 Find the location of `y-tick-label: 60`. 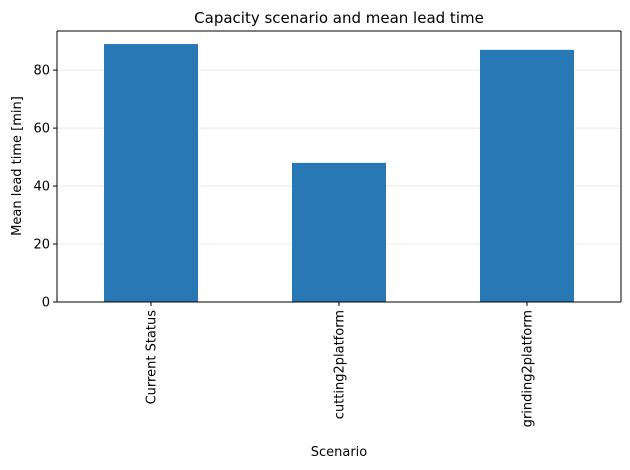

y-tick-label: 60 is located at coordinates (41, 129).